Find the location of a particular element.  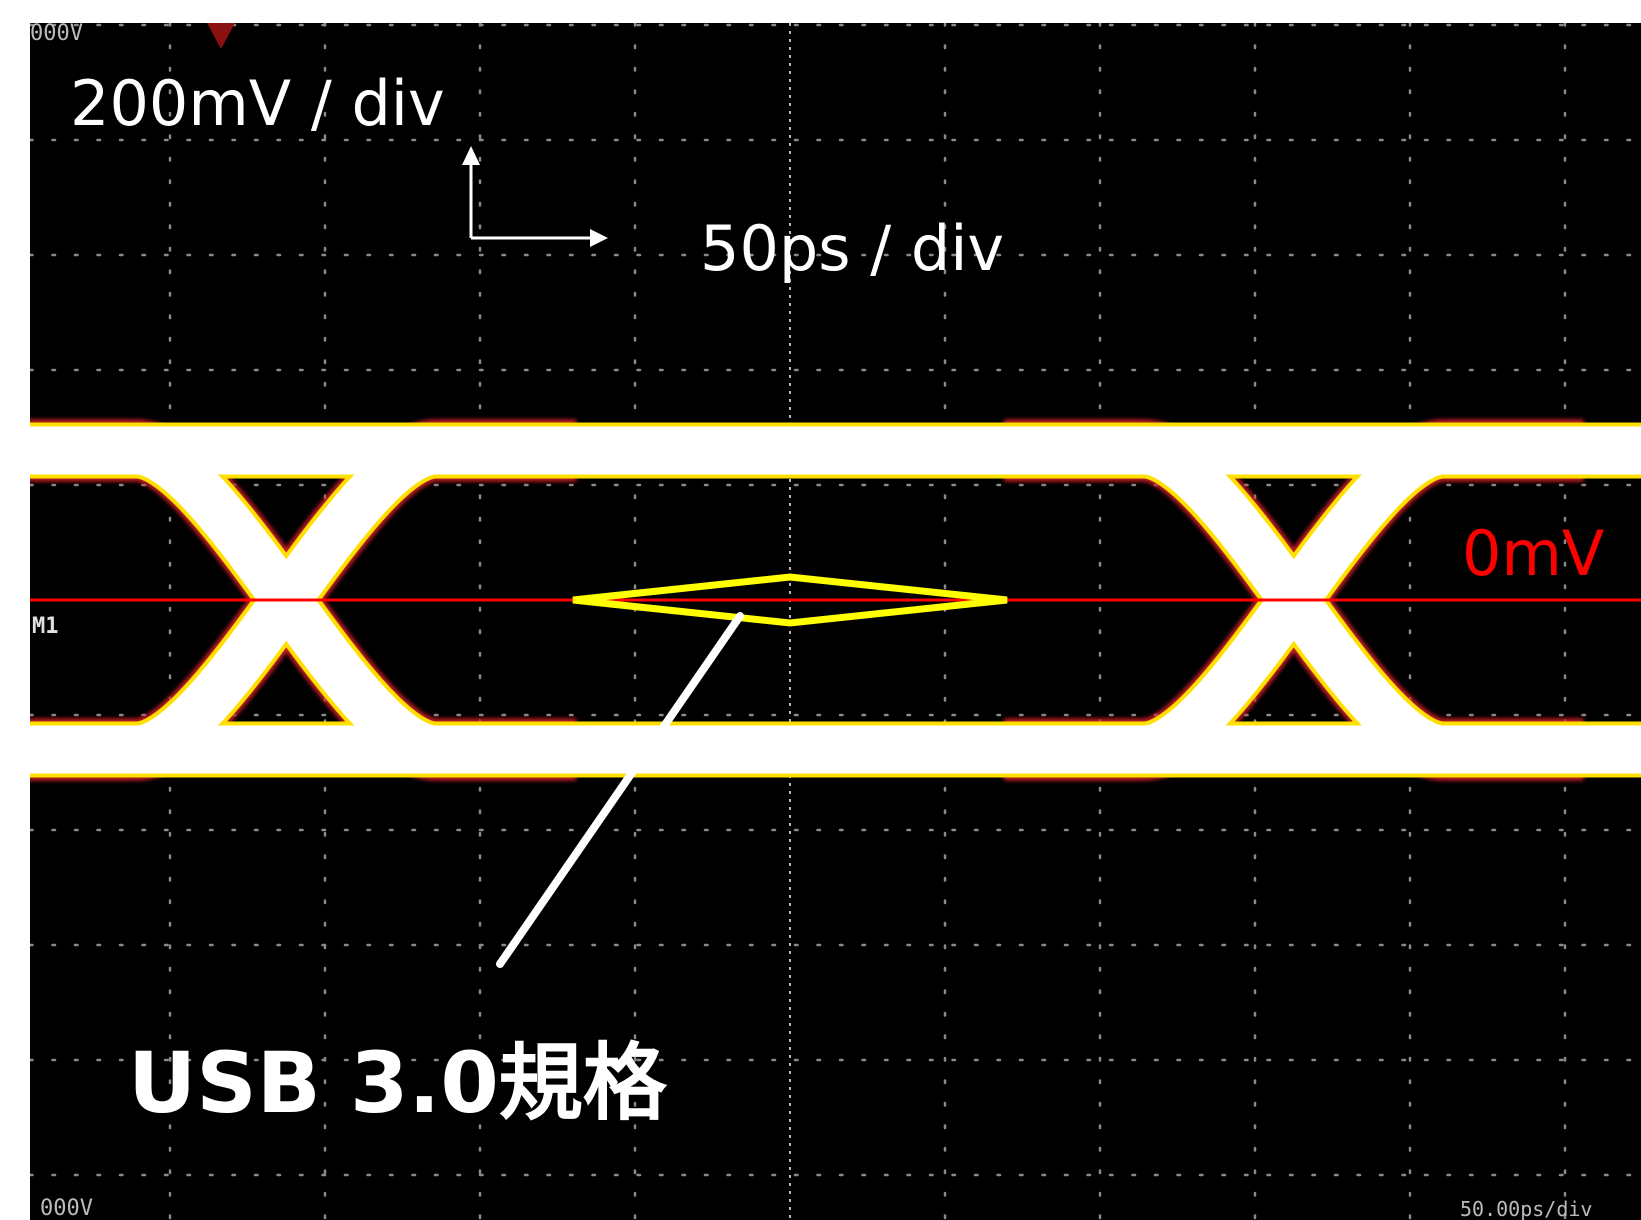

mask-leader-line is located at coordinates (620, 790).